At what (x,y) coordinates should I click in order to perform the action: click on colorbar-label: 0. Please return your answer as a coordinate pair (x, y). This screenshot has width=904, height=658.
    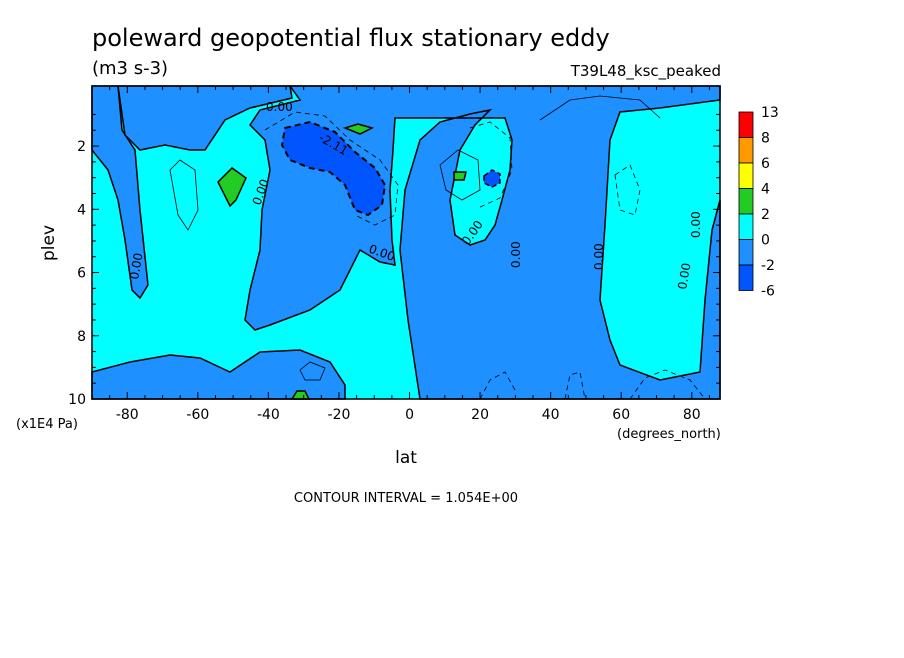
    Looking at the image, I should click on (765, 241).